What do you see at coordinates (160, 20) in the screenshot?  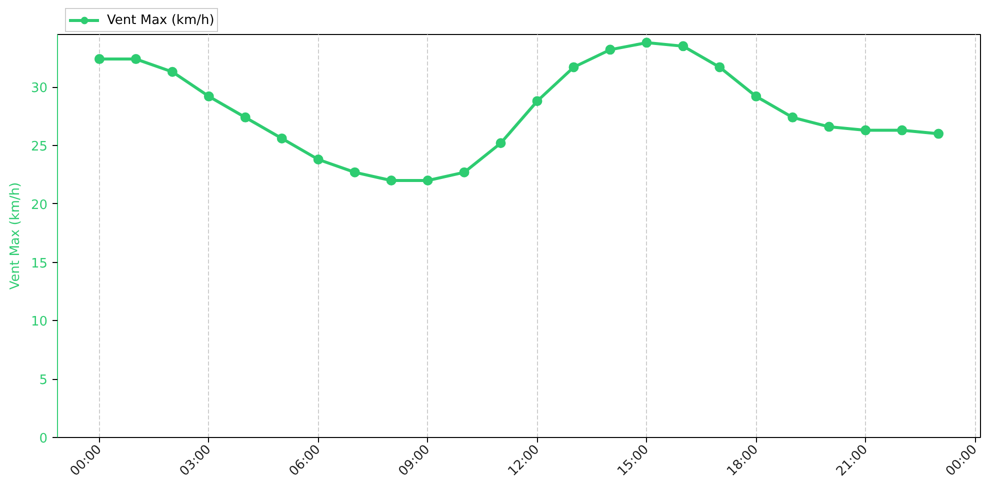 I see `legend-label: Vent Max (km/h)` at bounding box center [160, 20].